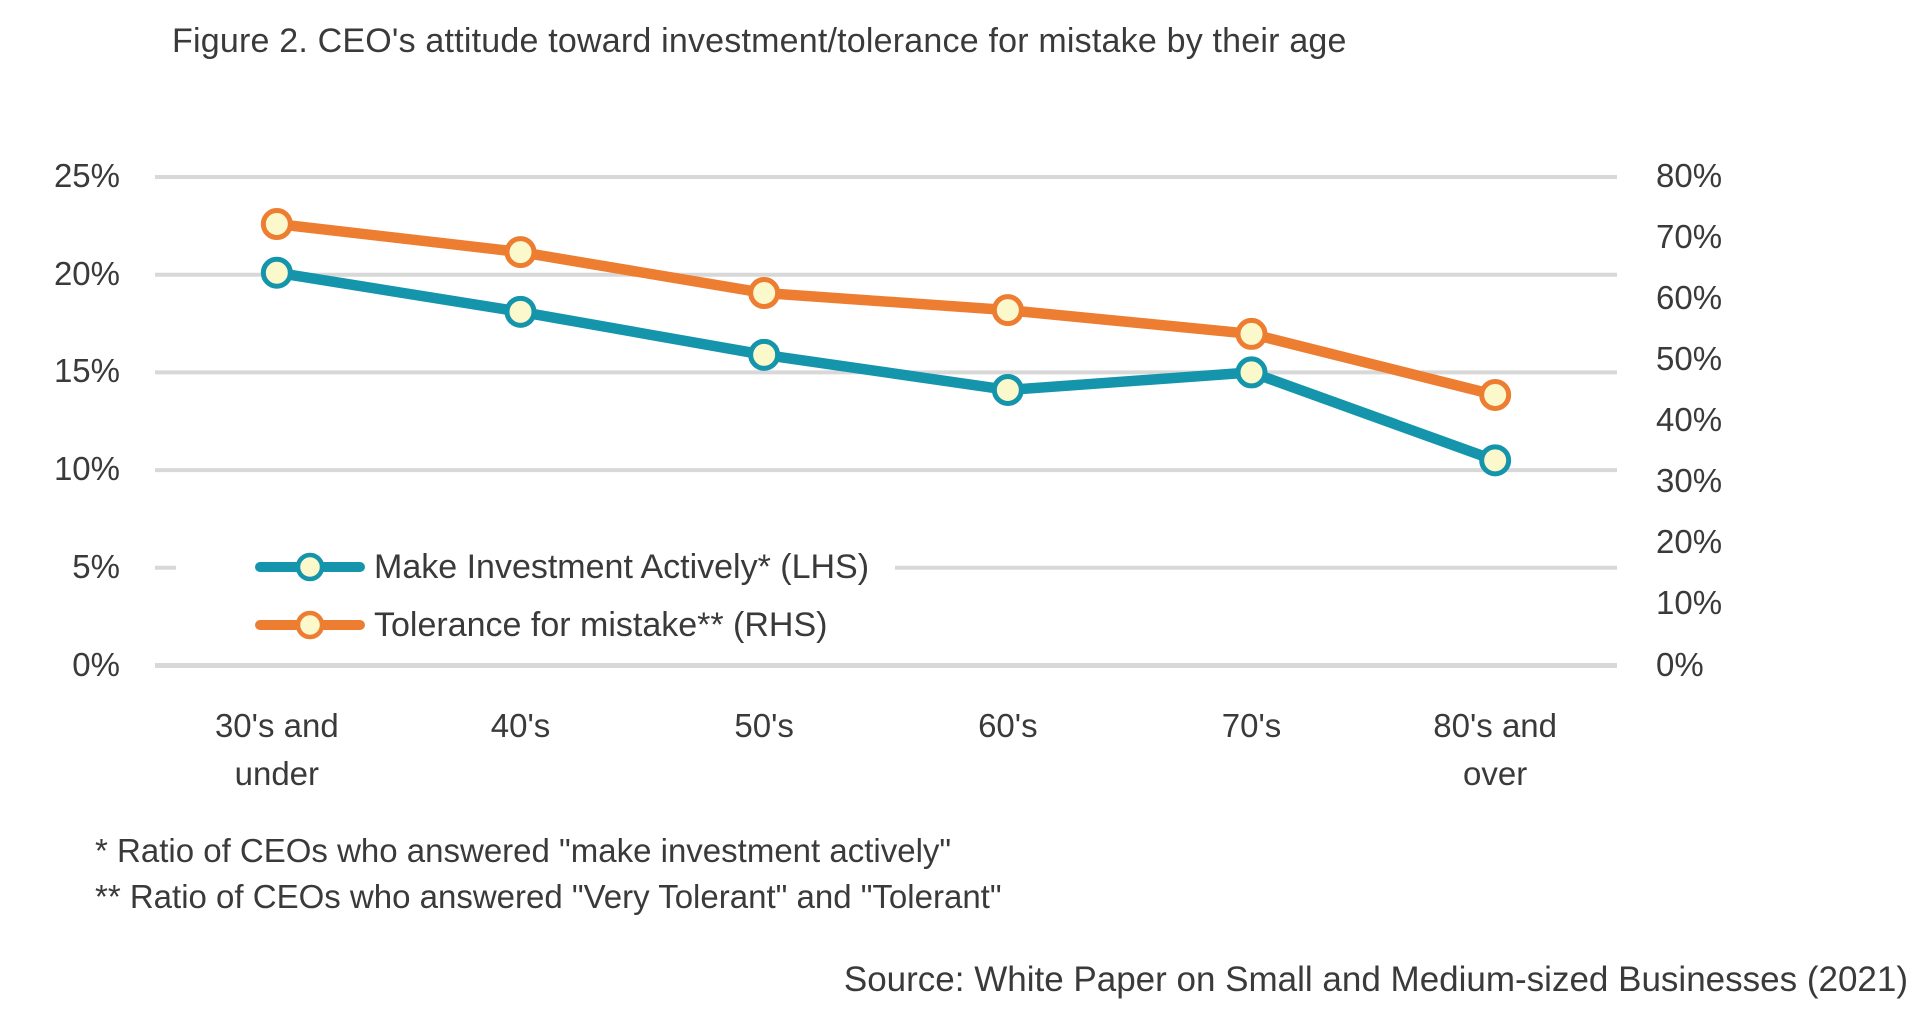 Image resolution: width=1920 pixels, height=1025 pixels. I want to click on category-label-1: 30's and under, so click(276, 749).